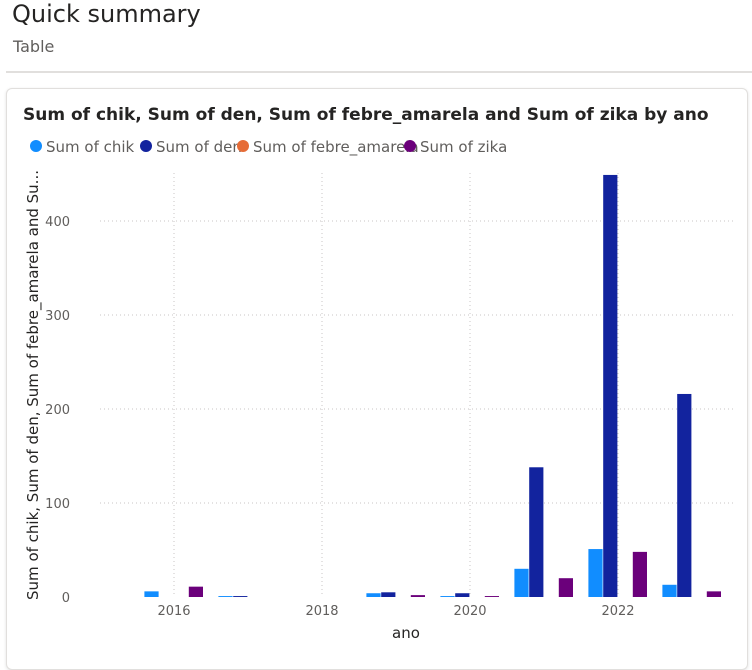  What do you see at coordinates (379, 72) in the screenshot?
I see `header-divider` at bounding box center [379, 72].